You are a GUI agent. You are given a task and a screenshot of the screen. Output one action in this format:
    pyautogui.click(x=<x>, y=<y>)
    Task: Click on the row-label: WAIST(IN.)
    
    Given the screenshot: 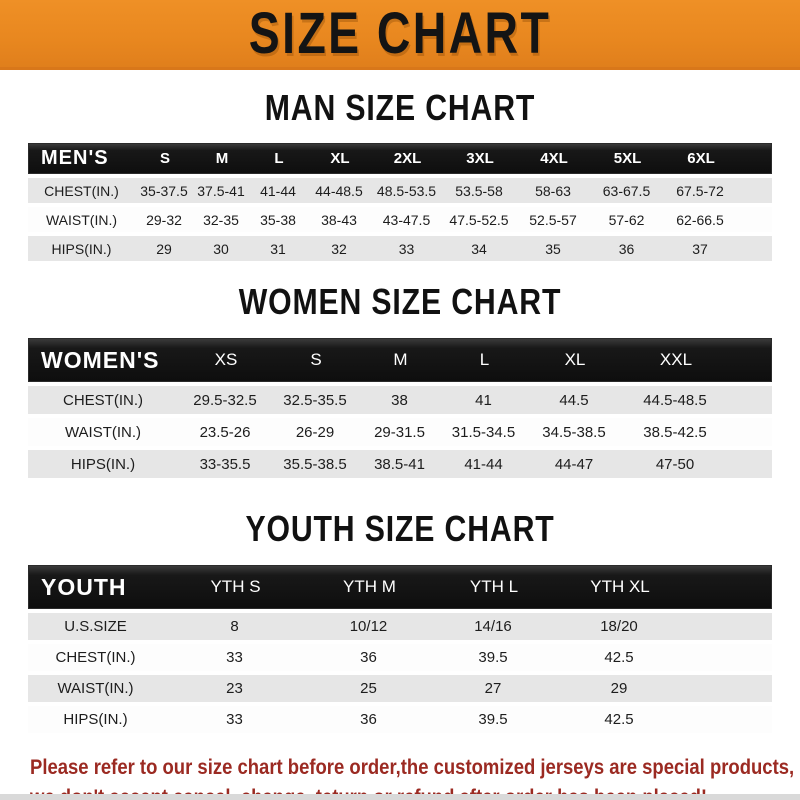 What is the action you would take?
    pyautogui.click(x=103, y=432)
    